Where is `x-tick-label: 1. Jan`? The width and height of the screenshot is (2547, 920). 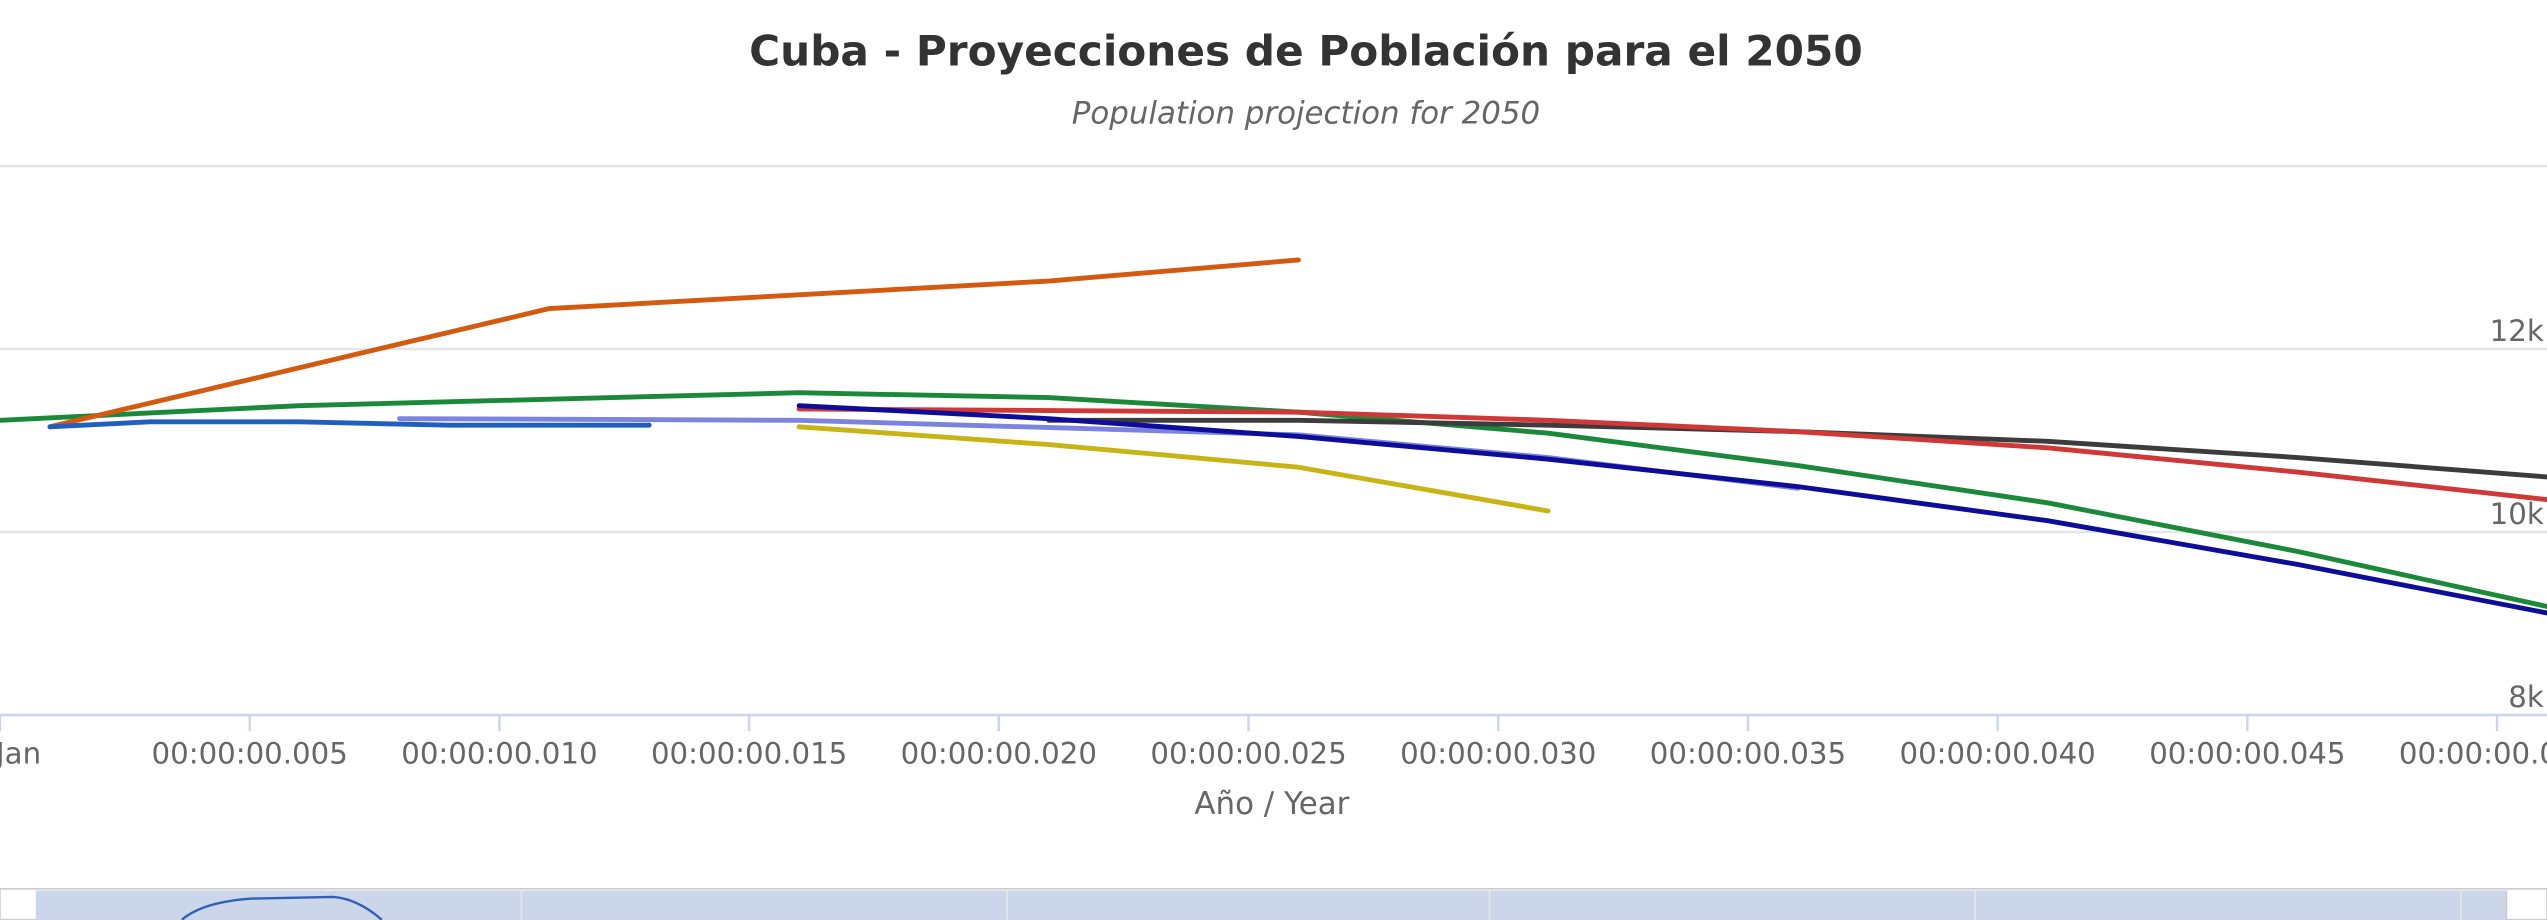 x-tick-label: 1. Jan is located at coordinates (20, 754).